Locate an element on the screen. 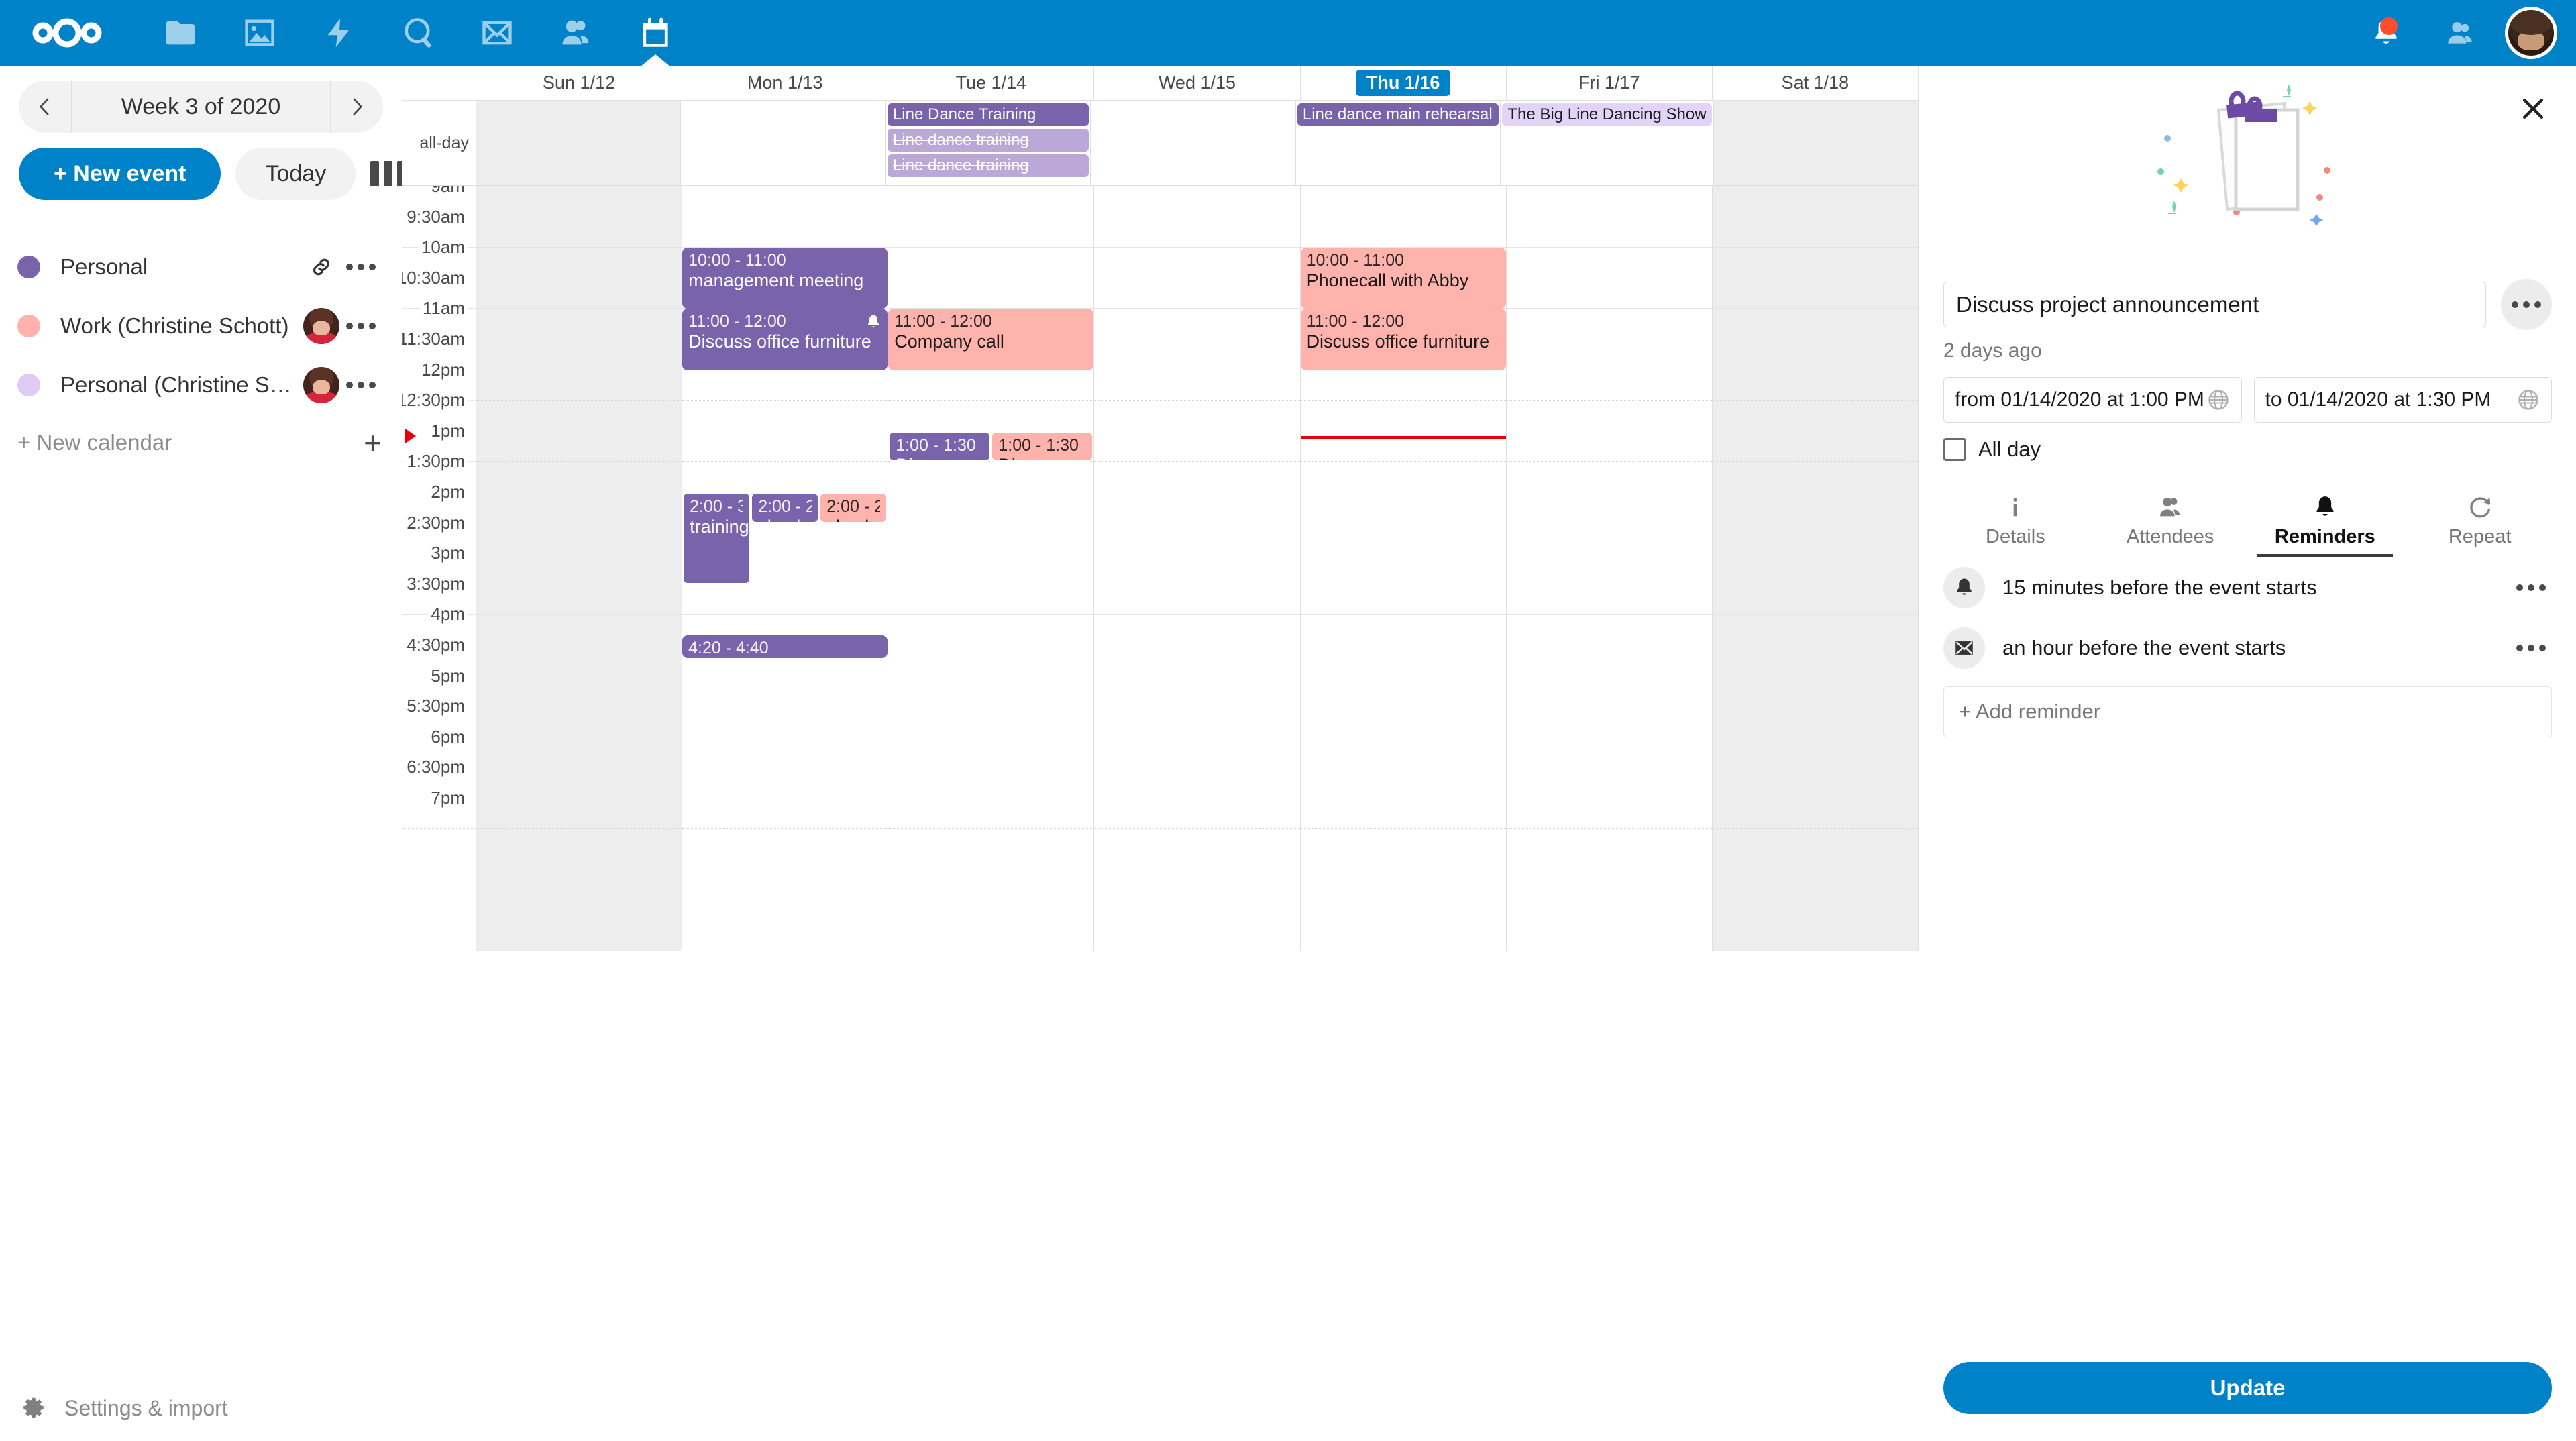  all-day-col-fri: The Big Line Dancing Show is located at coordinates (1607, 143).